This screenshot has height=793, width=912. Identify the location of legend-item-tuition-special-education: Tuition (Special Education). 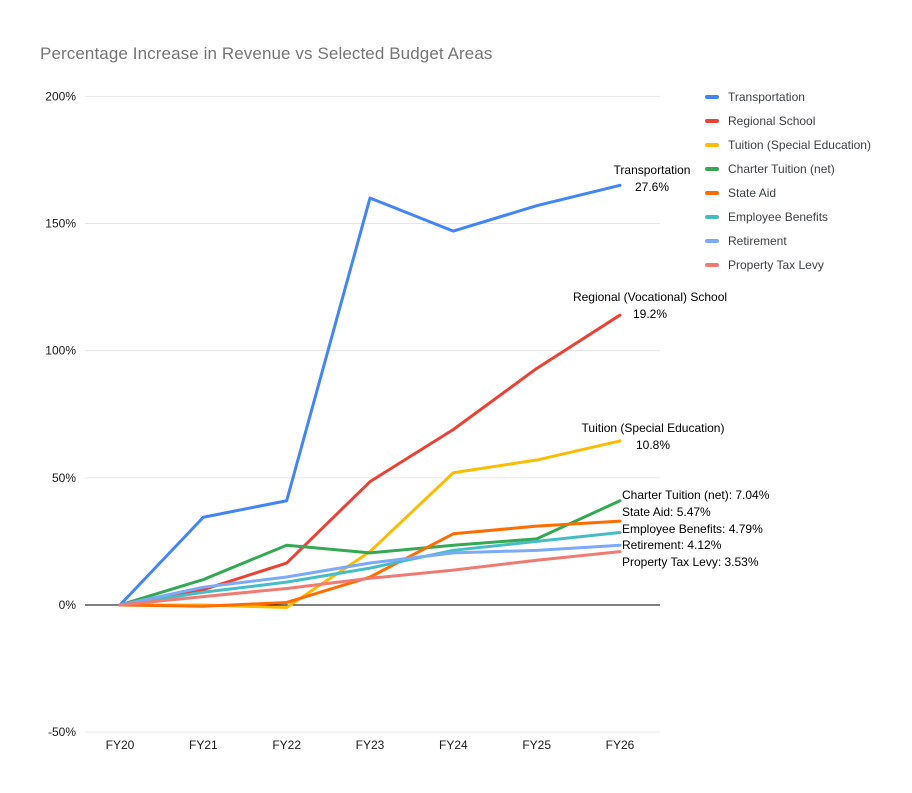
(788, 145).